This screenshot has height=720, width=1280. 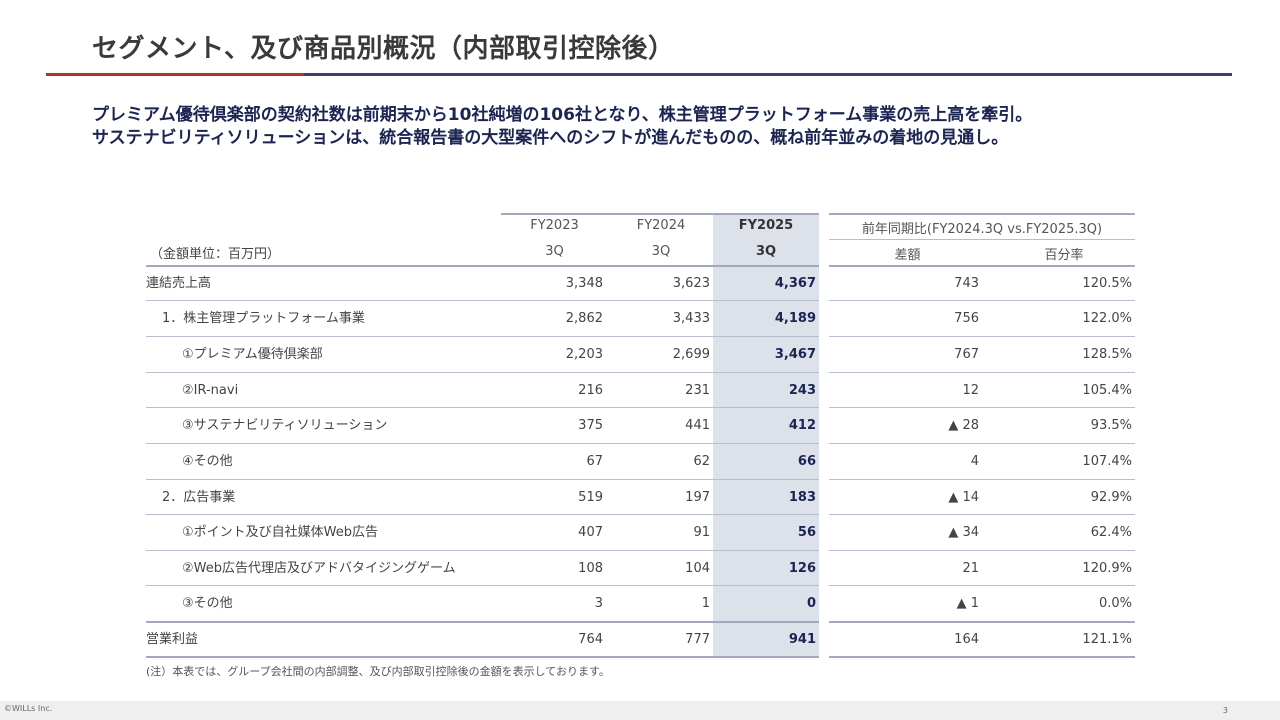 I want to click on row-label: ②IR-navi, so click(x=210, y=390).